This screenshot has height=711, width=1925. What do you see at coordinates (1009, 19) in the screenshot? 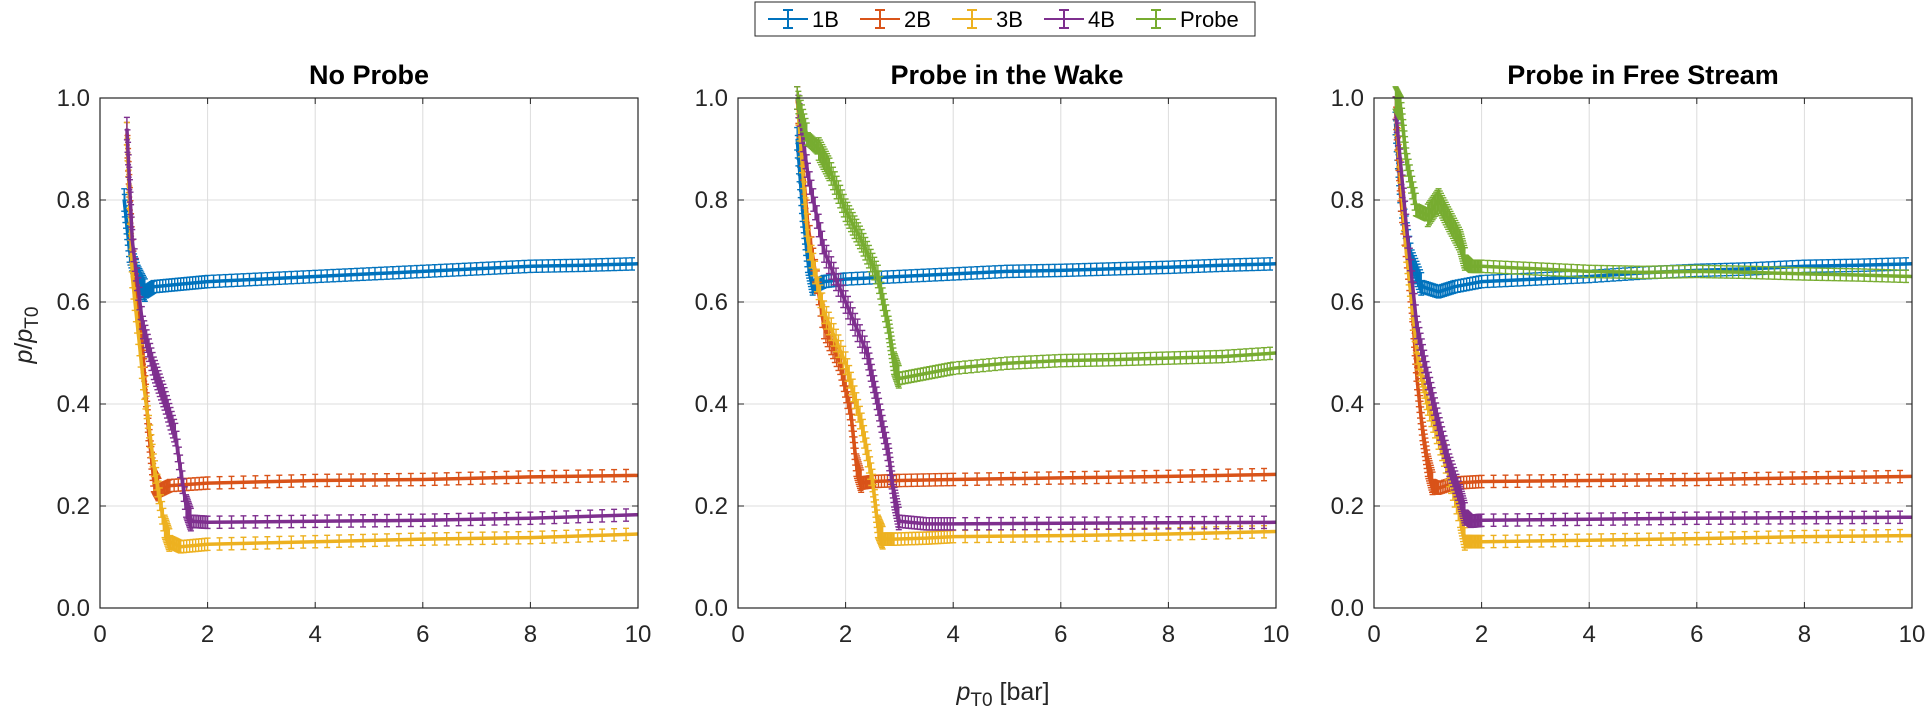
I see `legend-label: 3B` at bounding box center [1009, 19].